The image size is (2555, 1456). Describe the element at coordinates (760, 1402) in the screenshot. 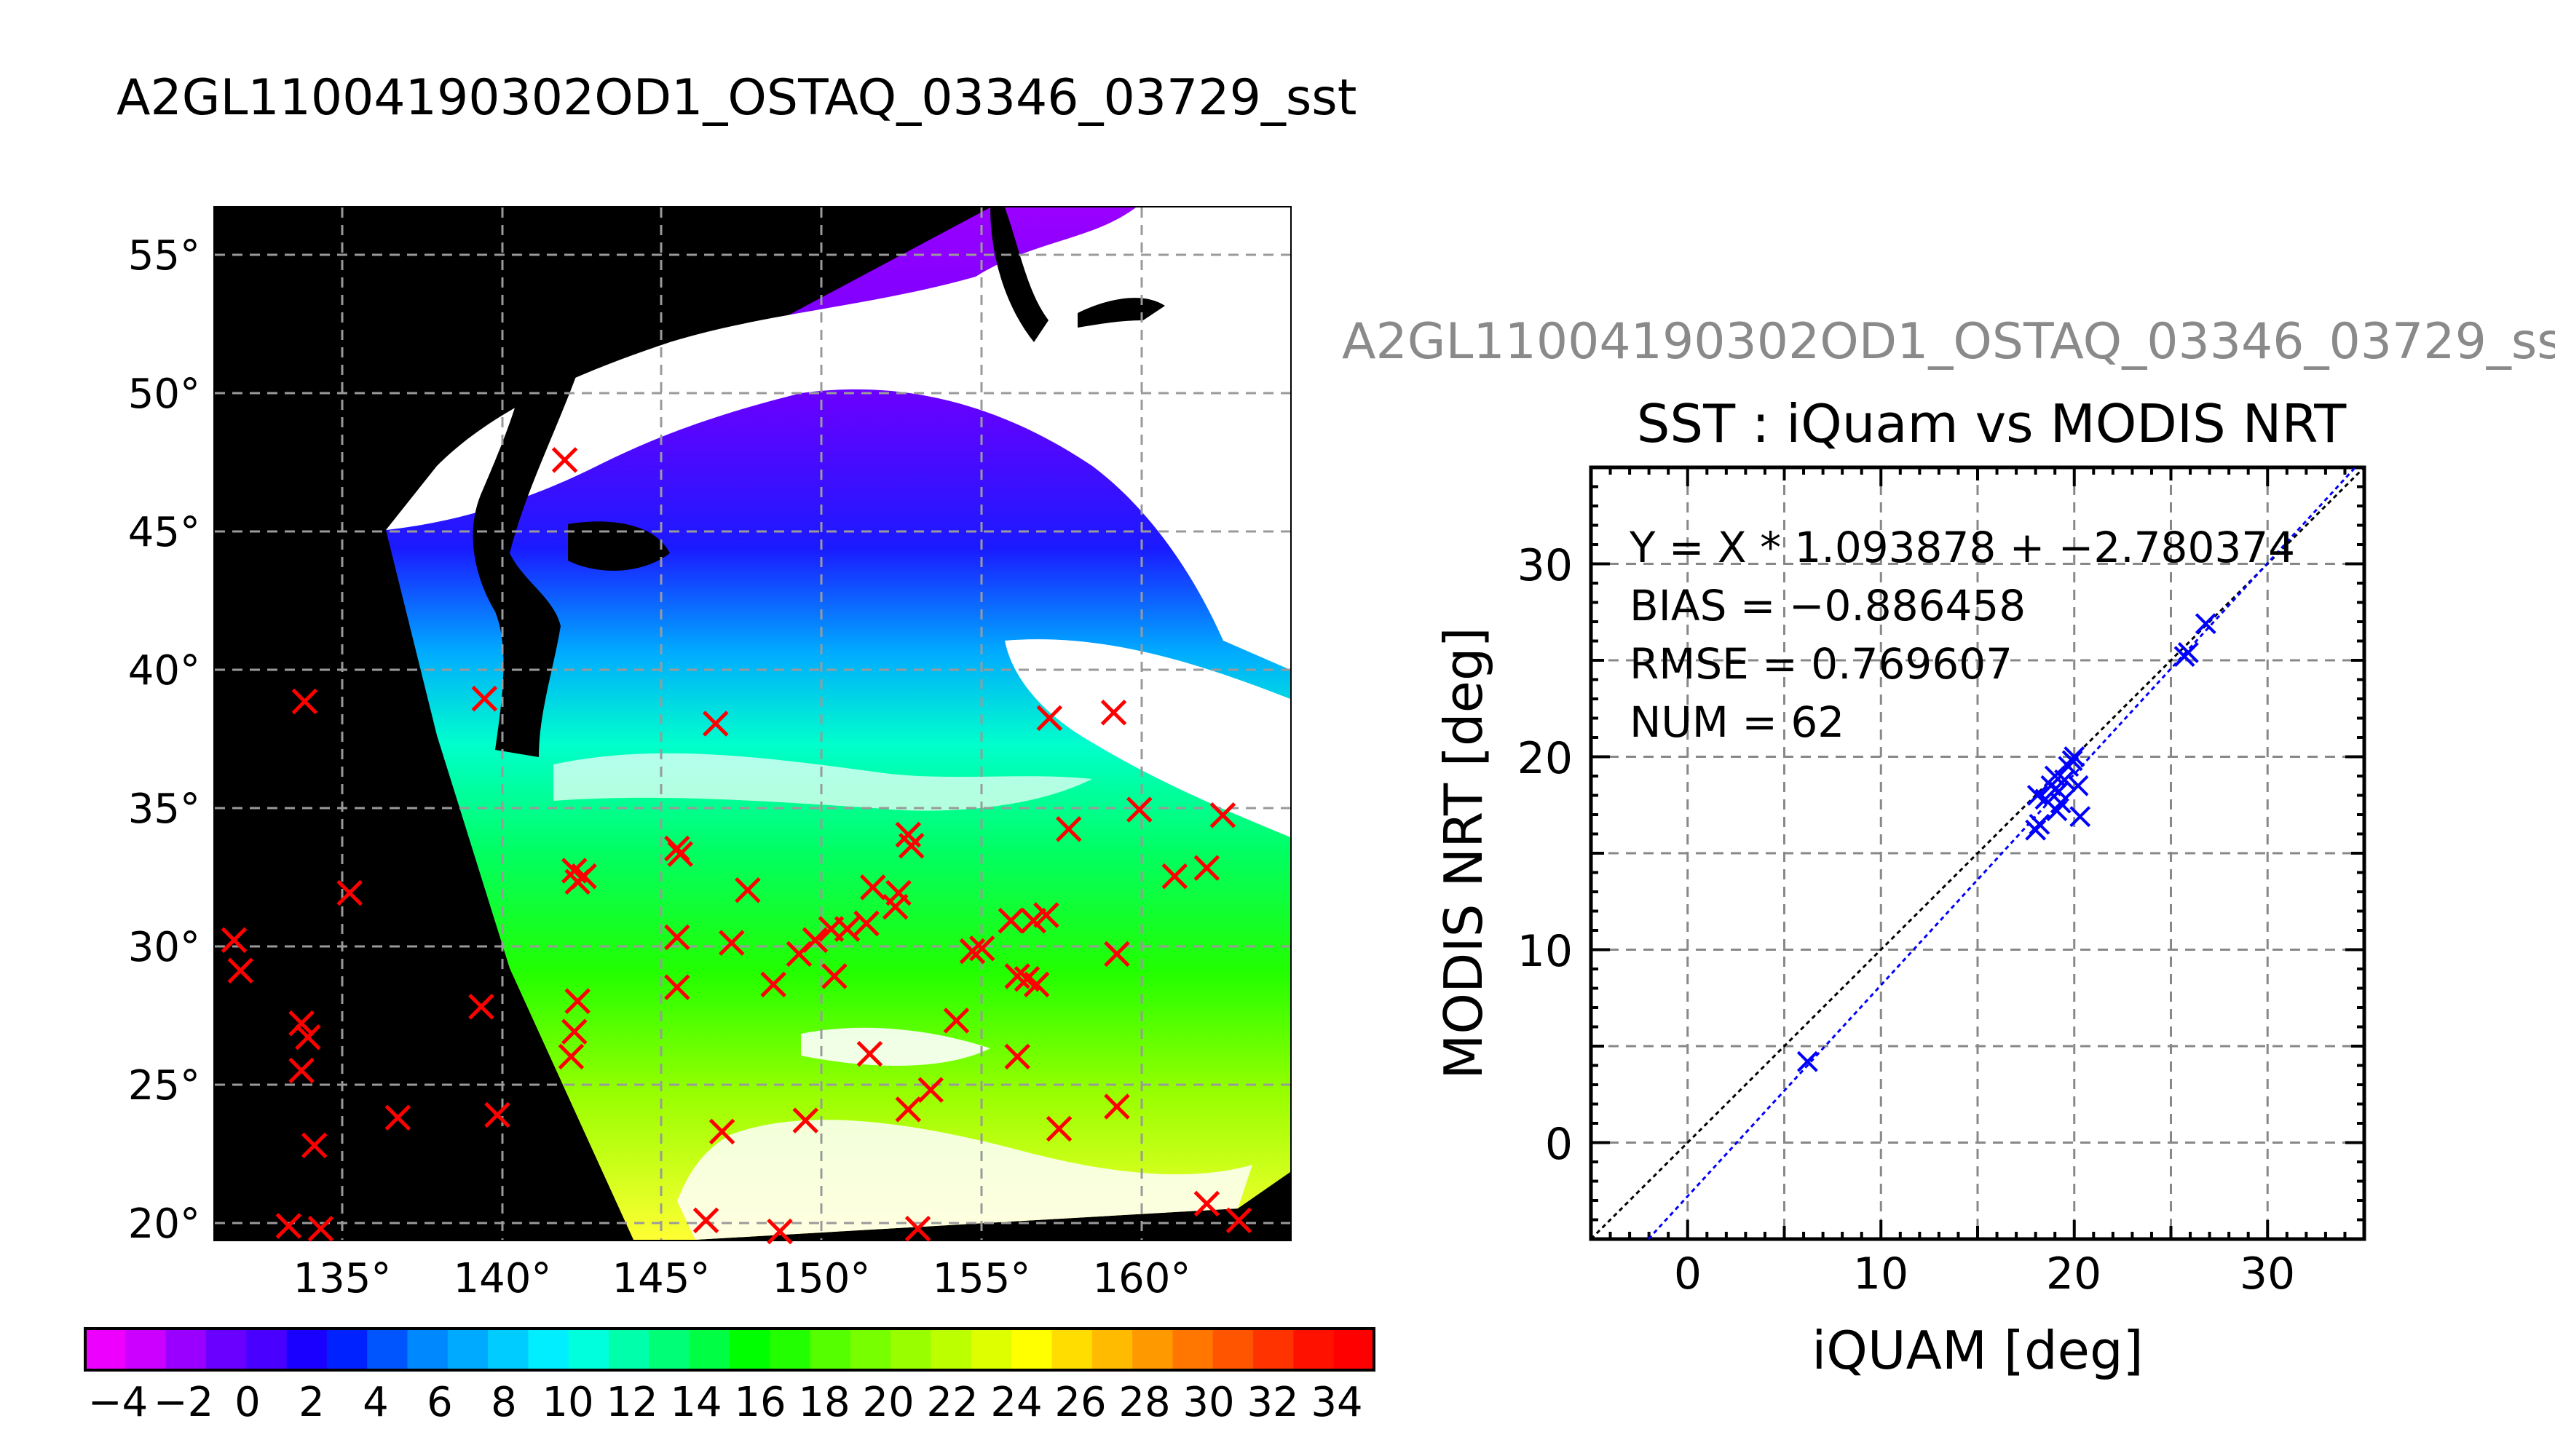

I see `colorbar-tick-label: 16` at that location.